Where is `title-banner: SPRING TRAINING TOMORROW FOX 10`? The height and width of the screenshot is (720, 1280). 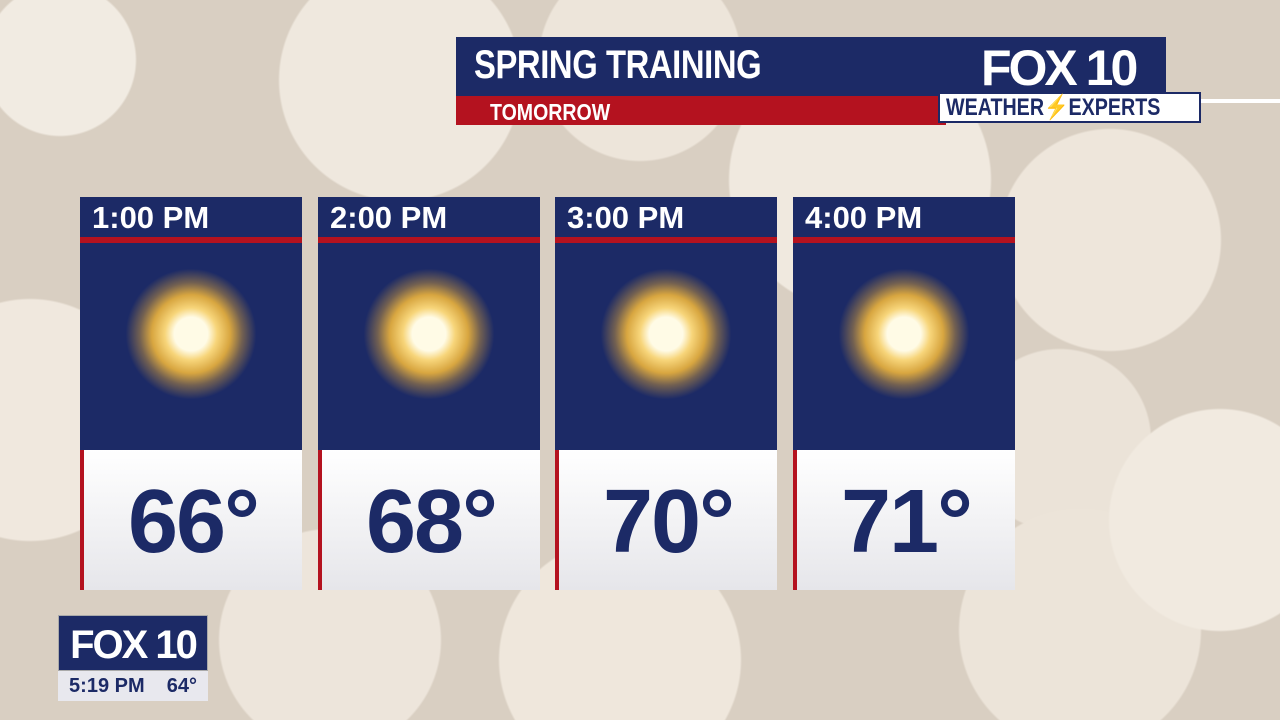
title-banner: SPRING TRAINING TOMORROW FOX 10 is located at coordinates (811, 81).